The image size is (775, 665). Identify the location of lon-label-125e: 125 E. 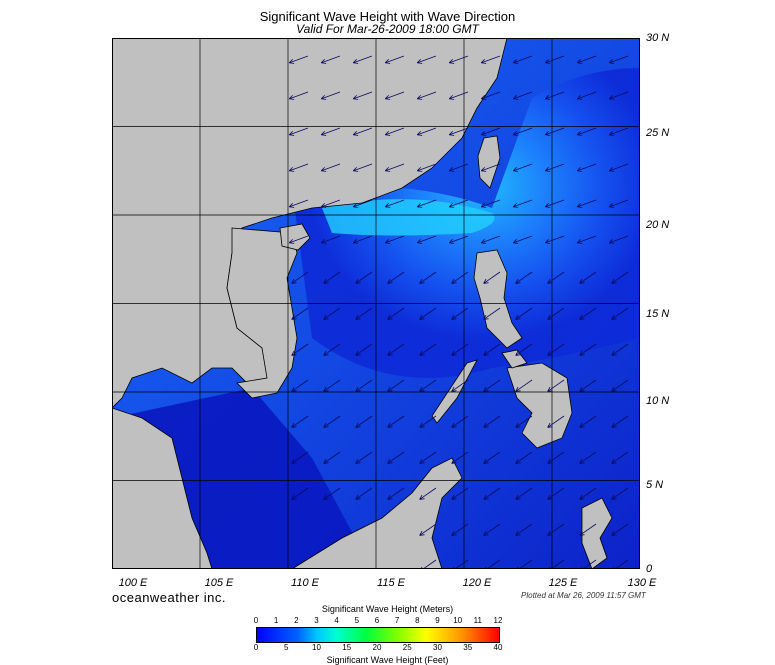
(563, 583).